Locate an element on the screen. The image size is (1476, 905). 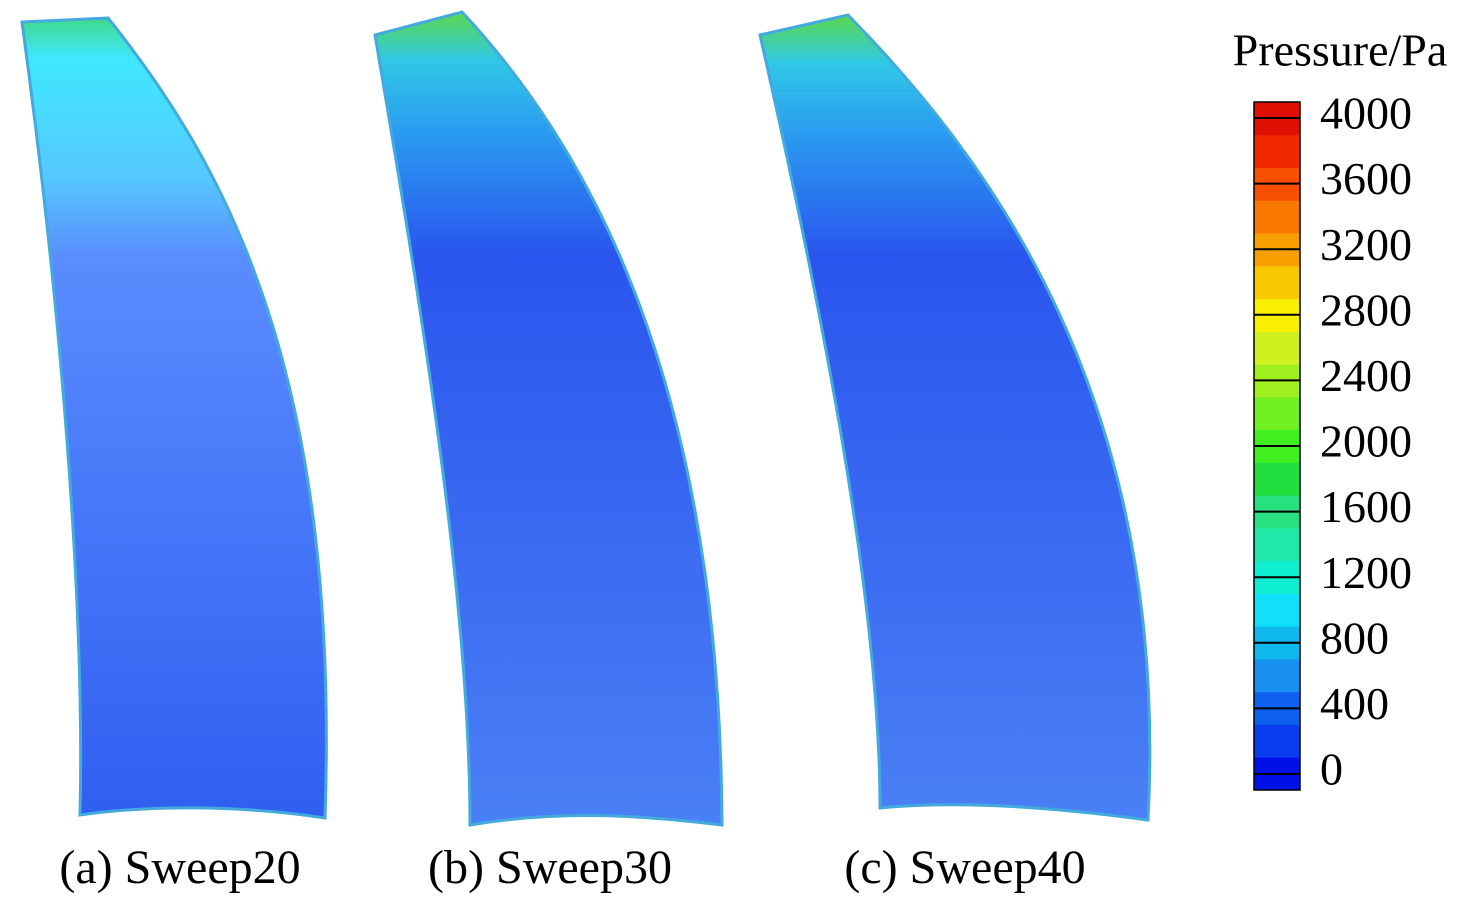
colorbar-tick-label: 800 is located at coordinates (1354, 637).